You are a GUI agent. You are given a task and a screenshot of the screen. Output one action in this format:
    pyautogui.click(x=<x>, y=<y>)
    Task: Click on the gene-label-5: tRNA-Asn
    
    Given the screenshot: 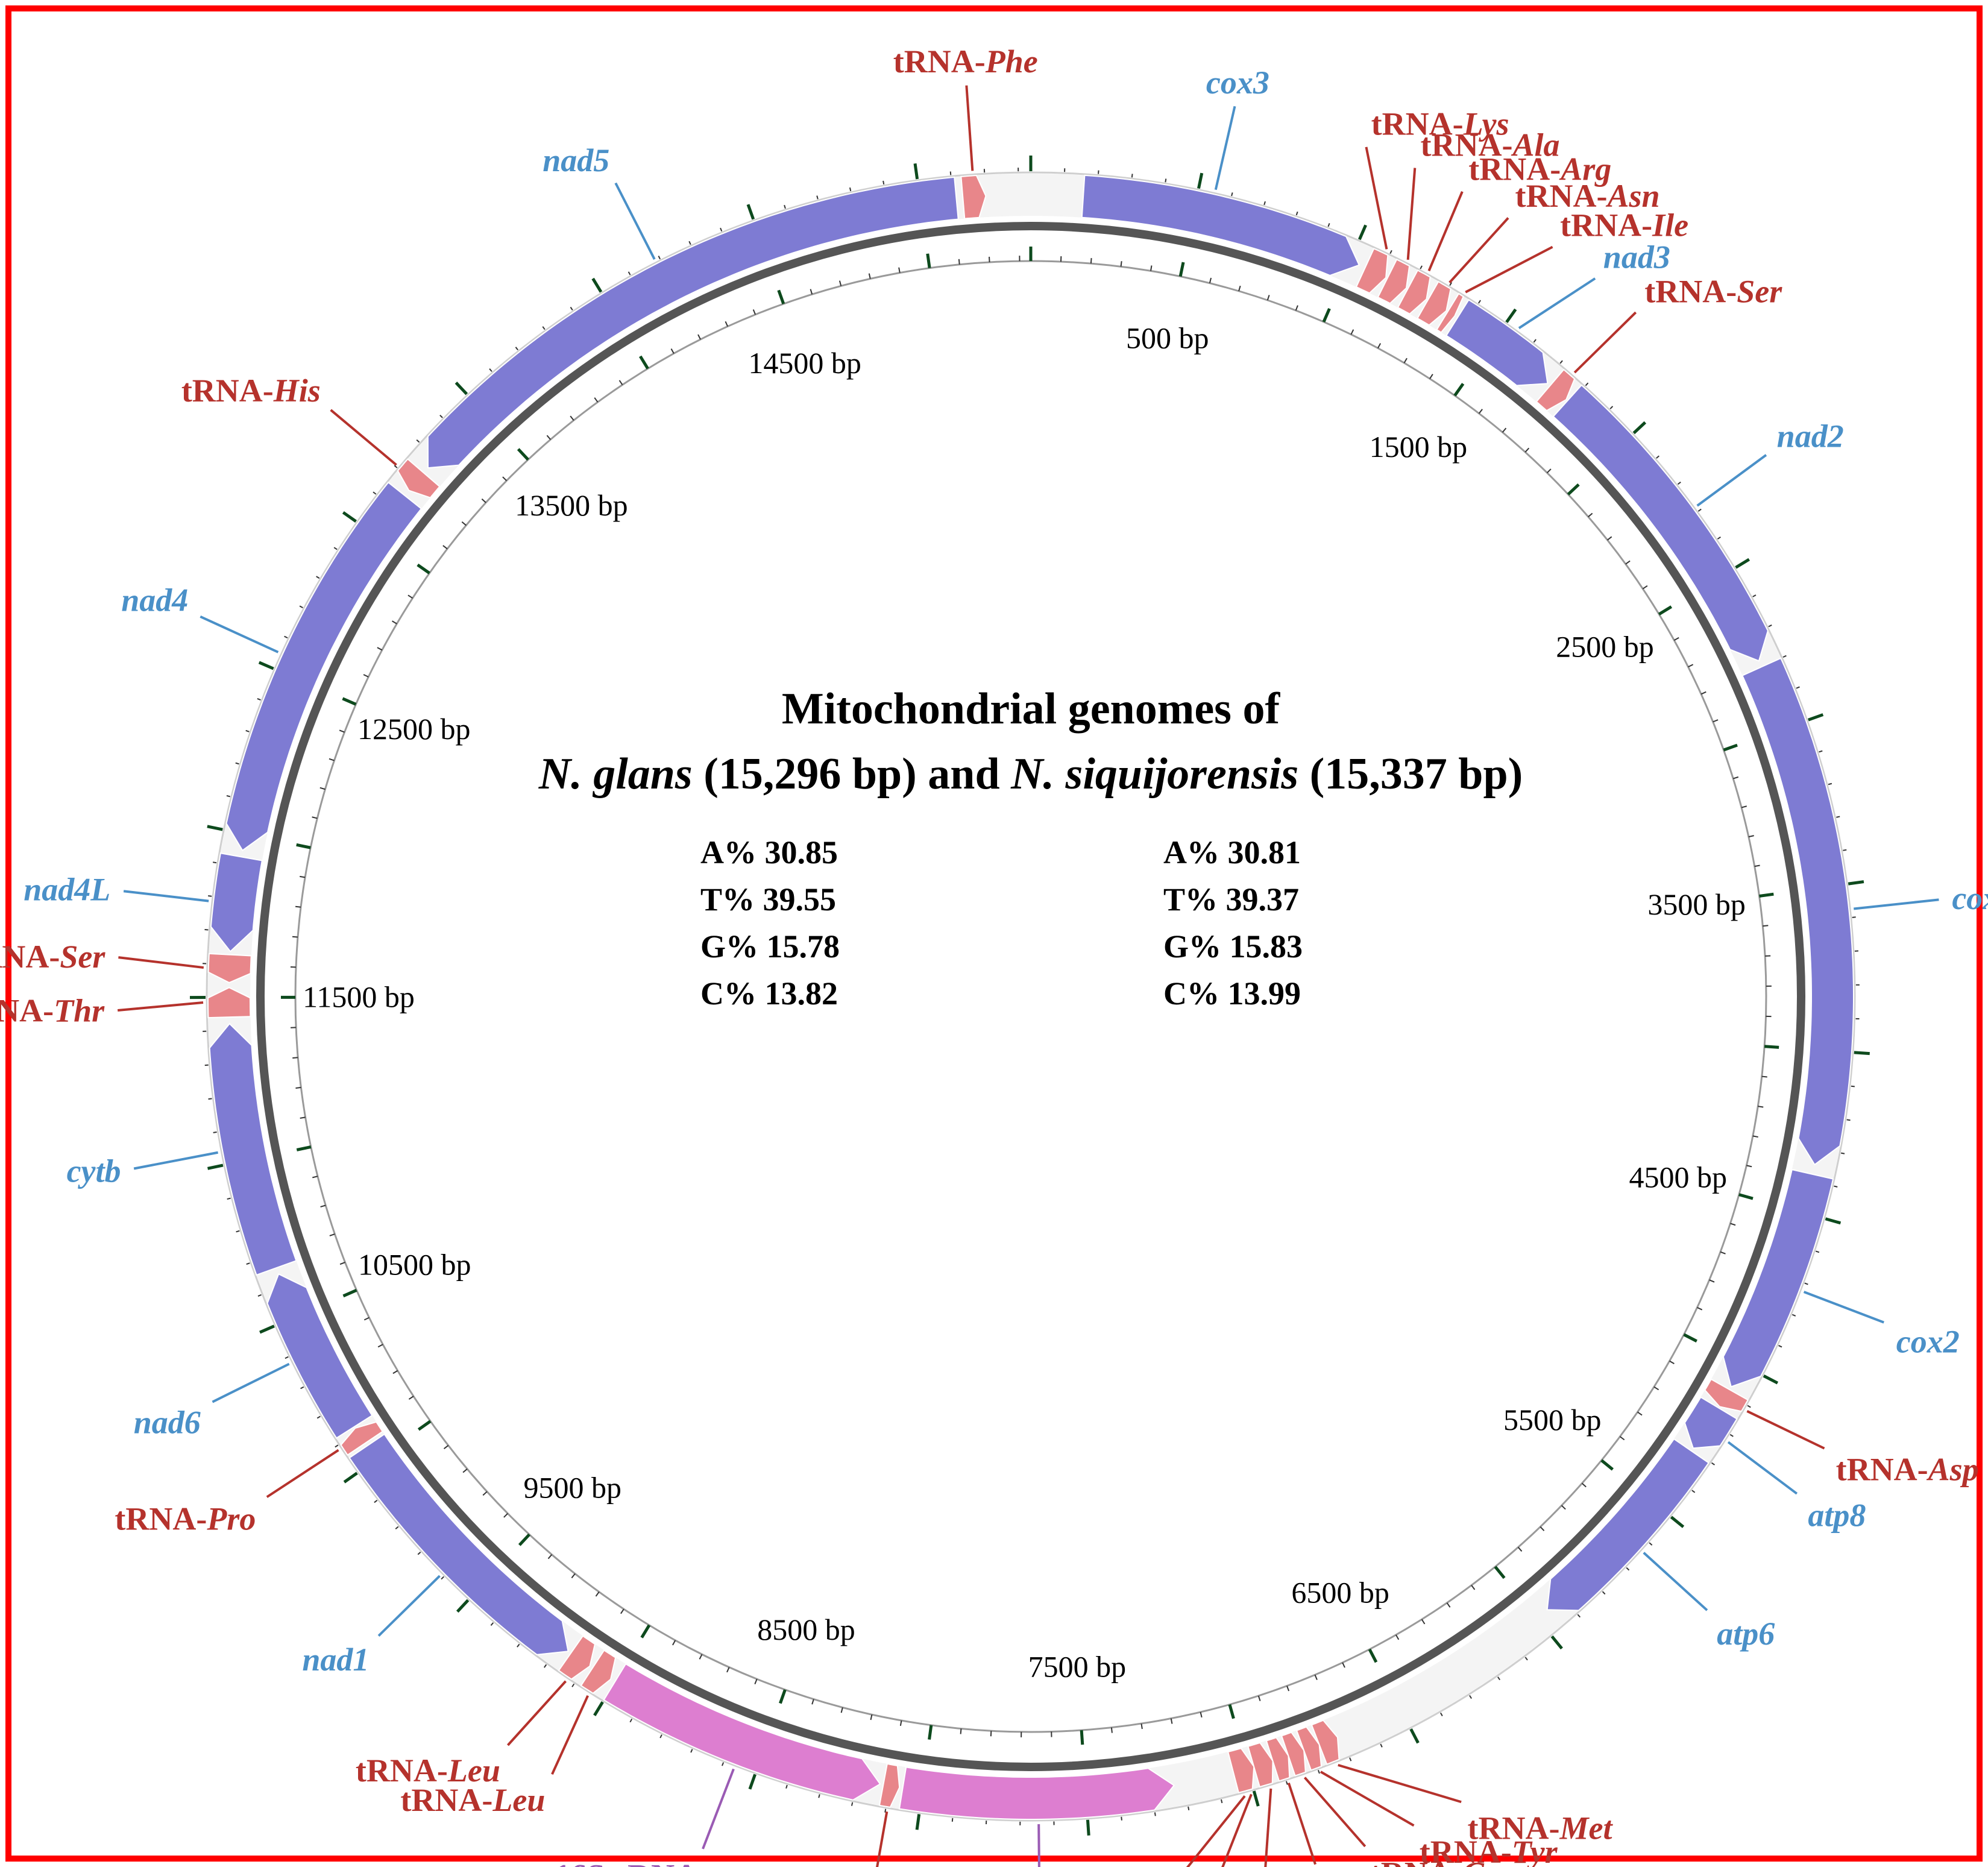 What is the action you would take?
    pyautogui.click(x=1587, y=196)
    